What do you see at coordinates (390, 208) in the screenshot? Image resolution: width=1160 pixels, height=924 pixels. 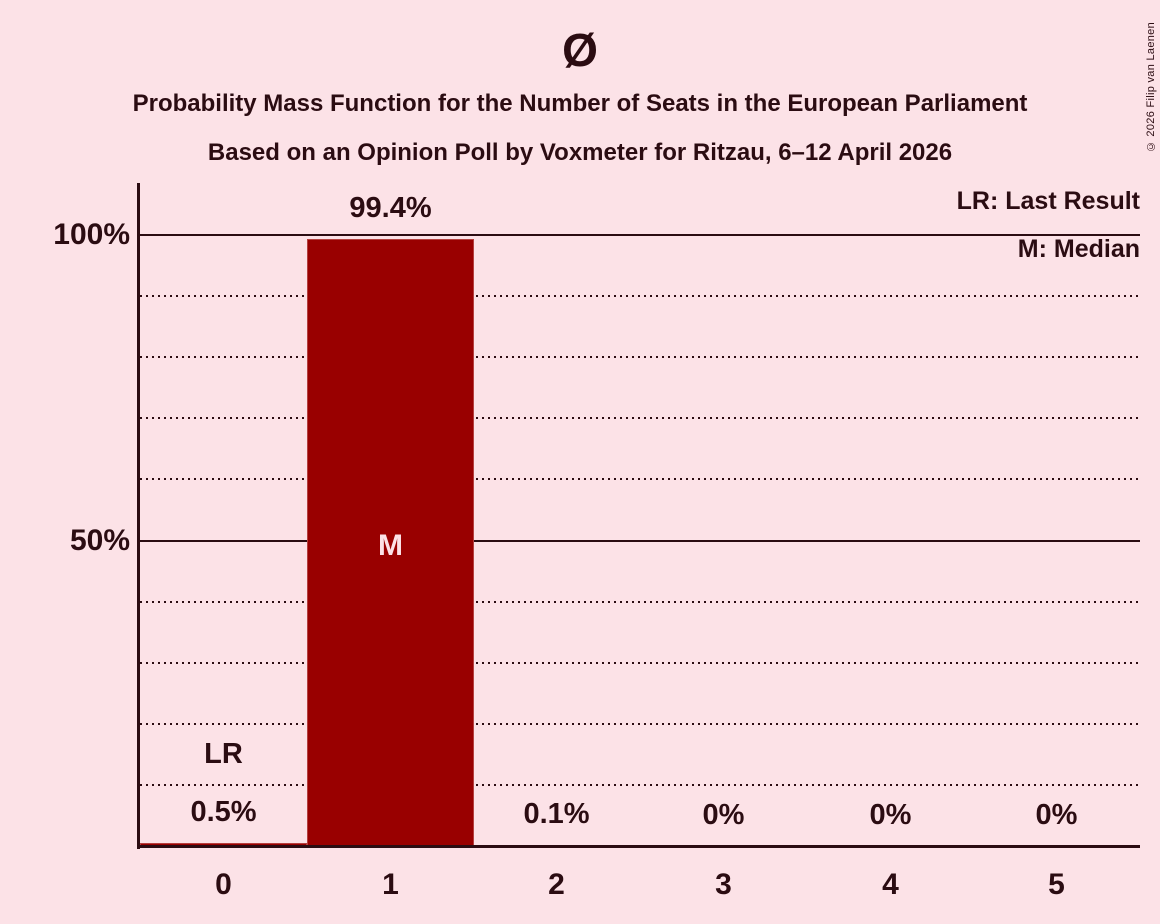 I see `value-label-seats-1: 99.4%` at bounding box center [390, 208].